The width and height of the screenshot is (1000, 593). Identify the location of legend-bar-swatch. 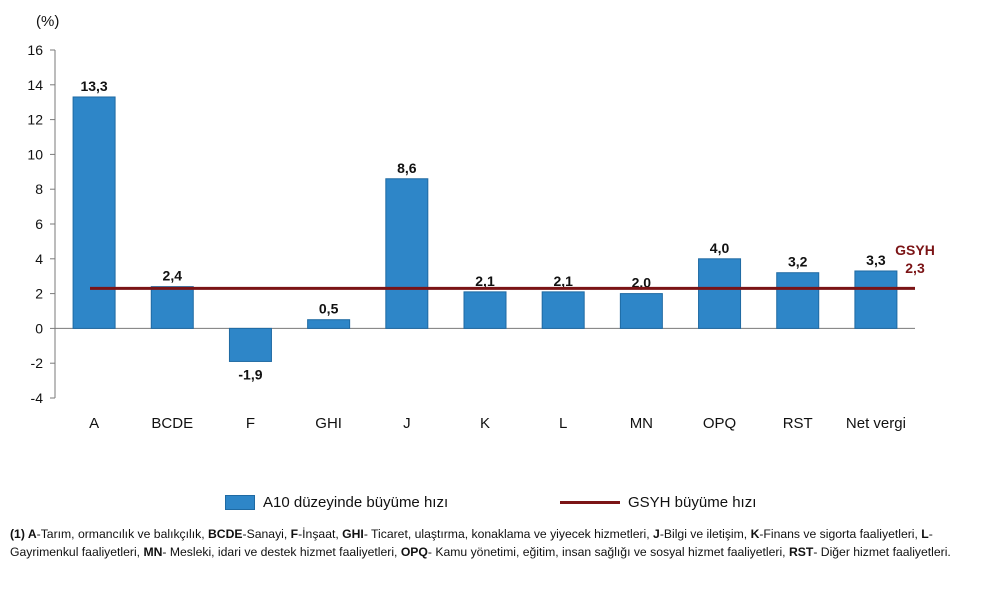
(240, 502).